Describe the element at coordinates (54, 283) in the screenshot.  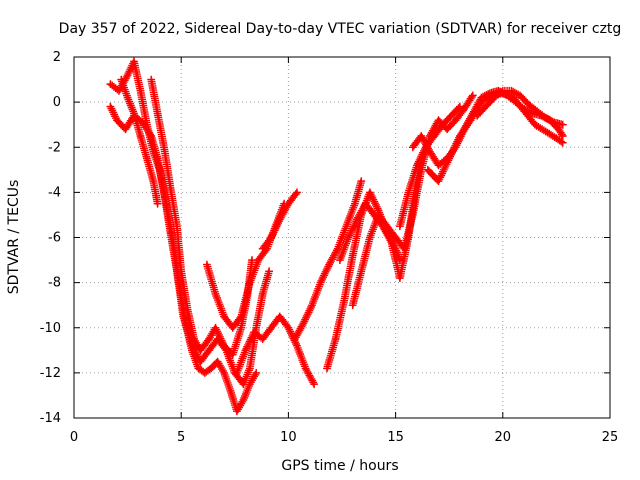
I see `y-tick-label: -8` at that location.